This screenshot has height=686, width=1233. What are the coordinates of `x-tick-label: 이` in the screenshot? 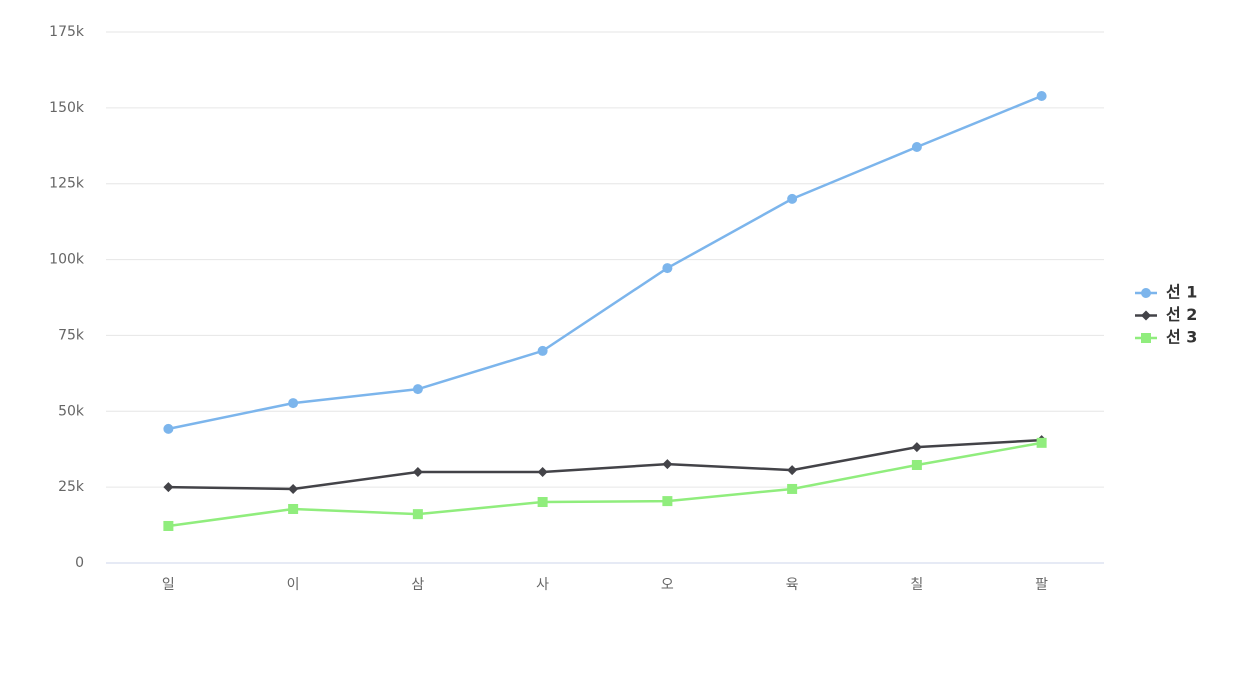 It's located at (293, 585).